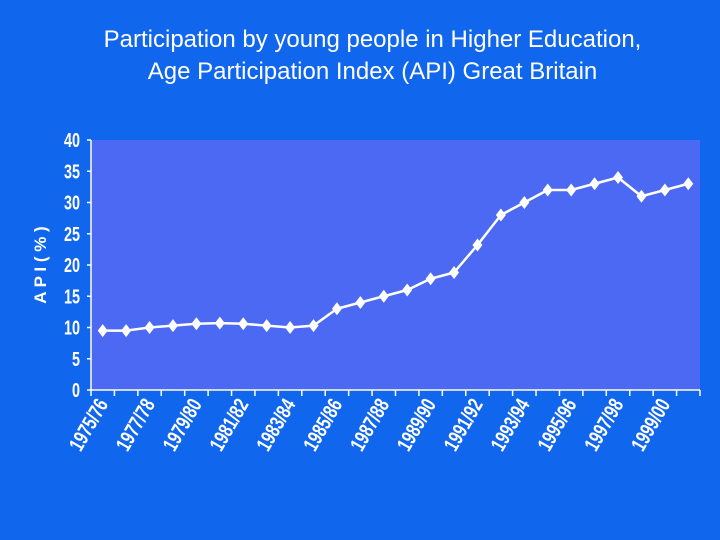 Image resolution: width=720 pixels, height=540 pixels. What do you see at coordinates (182, 424) in the screenshot?
I see `x-tick-label: 1979/80` at bounding box center [182, 424].